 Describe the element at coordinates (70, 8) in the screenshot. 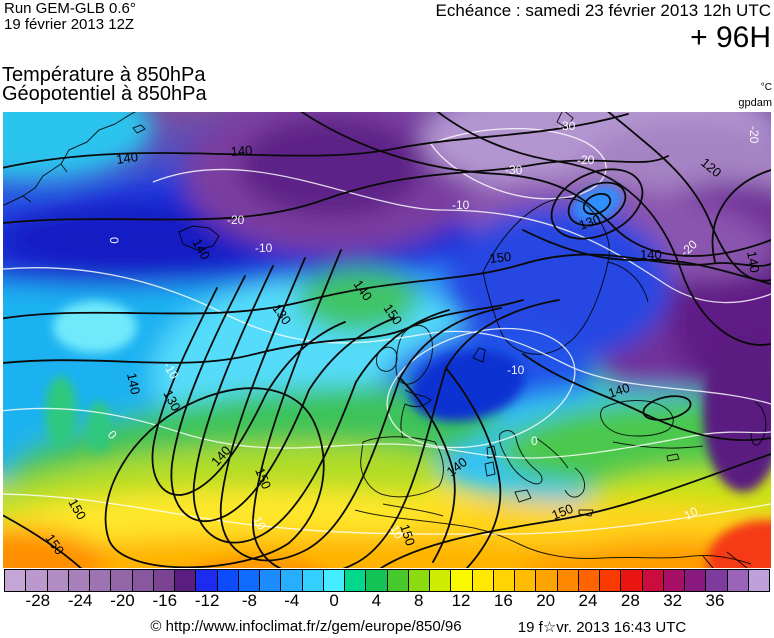

I see `run-model: Run GEM-GLB 0.6°` at that location.